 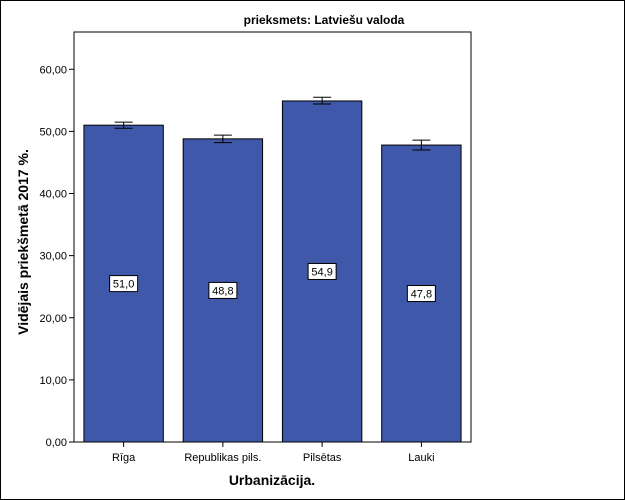 I want to click on data-label: 54,9, so click(x=322, y=271).